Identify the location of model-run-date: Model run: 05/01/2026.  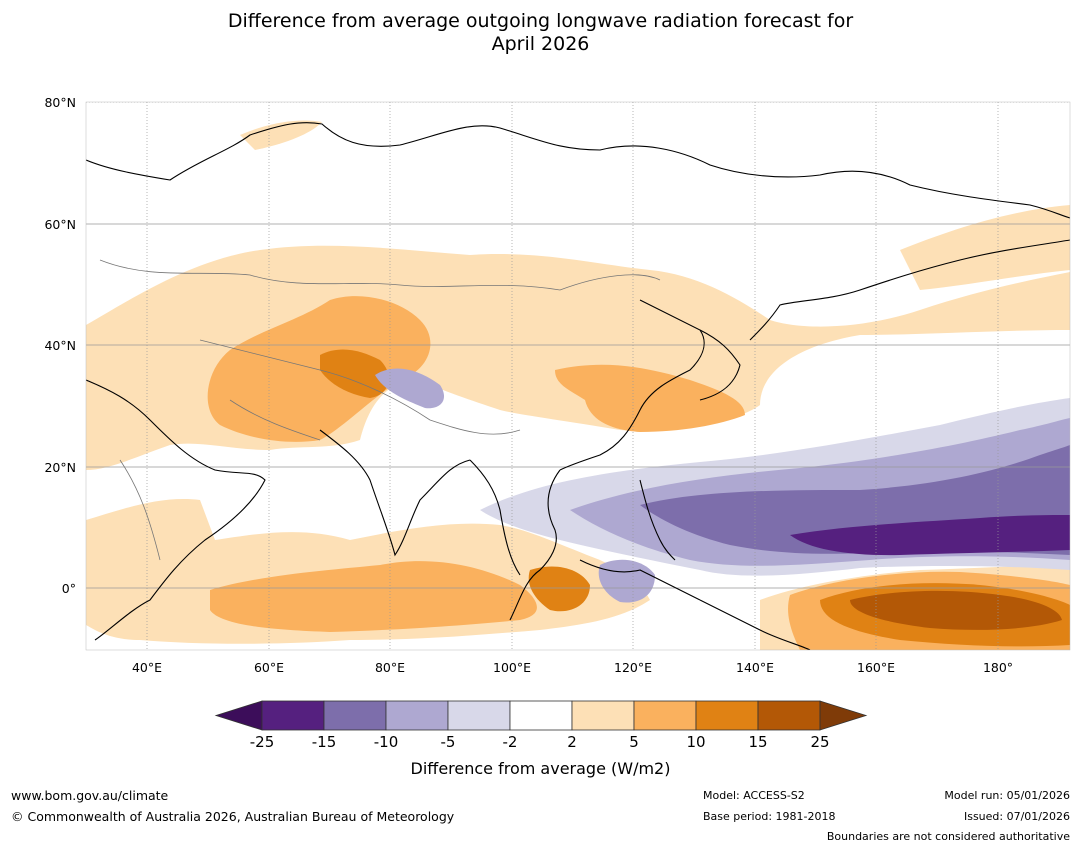
(1007, 795).